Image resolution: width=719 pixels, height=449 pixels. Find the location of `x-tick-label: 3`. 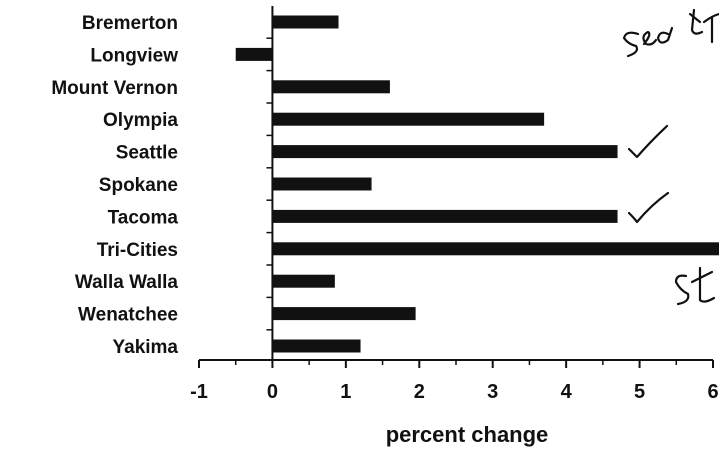

x-tick-label: 3 is located at coordinates (492, 392).